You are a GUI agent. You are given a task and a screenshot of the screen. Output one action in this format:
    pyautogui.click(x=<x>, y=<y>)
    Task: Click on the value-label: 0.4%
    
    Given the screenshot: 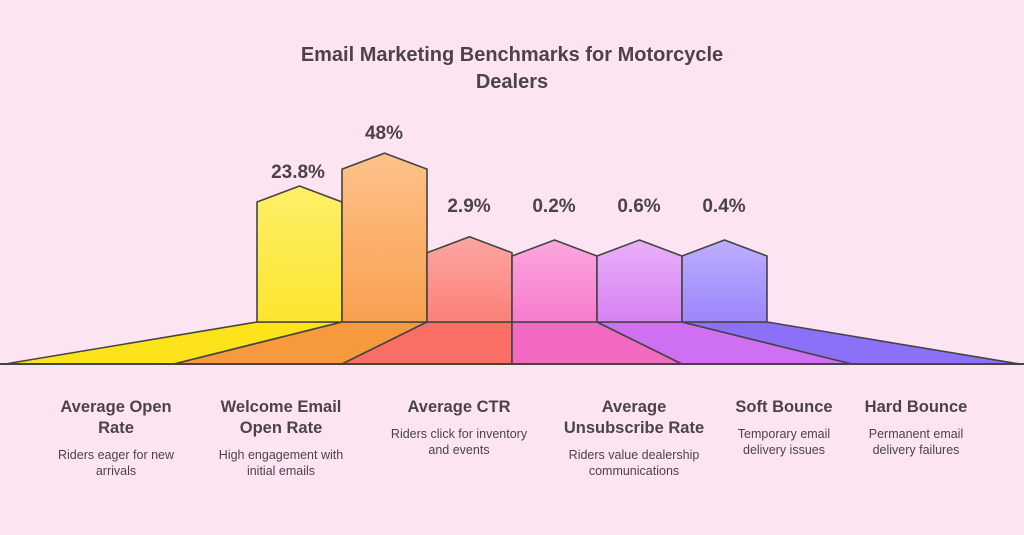 What is the action you would take?
    pyautogui.click(x=723, y=206)
    